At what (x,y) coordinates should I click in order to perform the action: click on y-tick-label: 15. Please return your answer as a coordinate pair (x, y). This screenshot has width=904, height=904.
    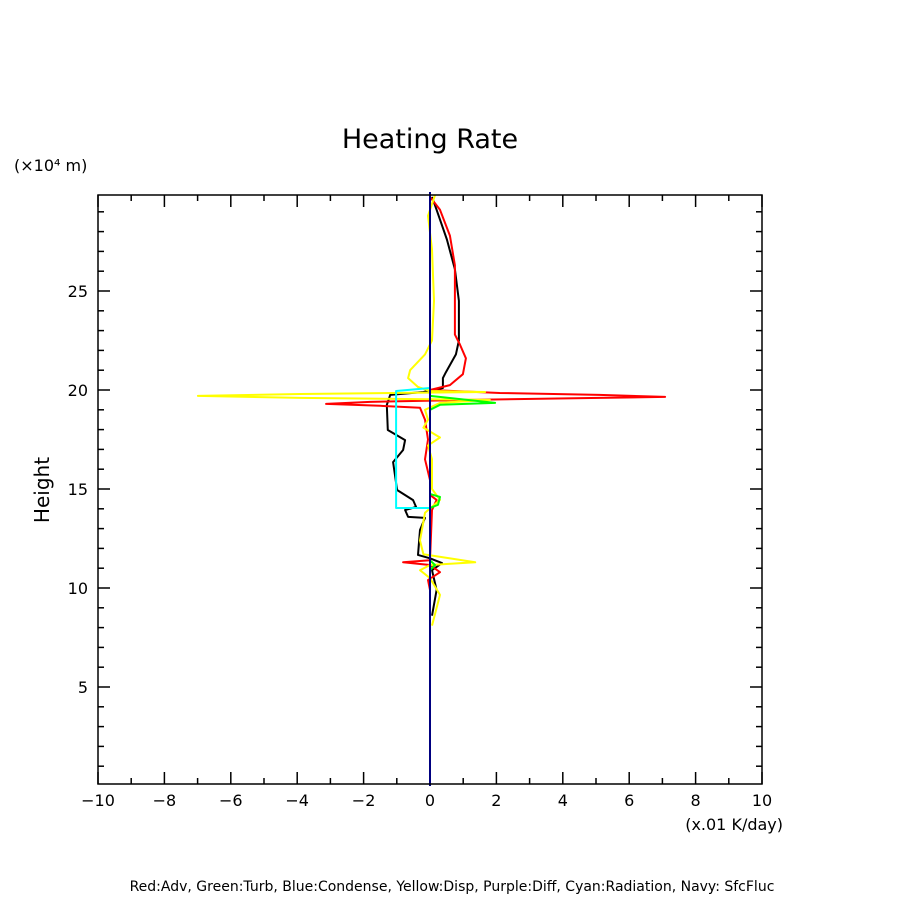
    Looking at the image, I should click on (78, 489).